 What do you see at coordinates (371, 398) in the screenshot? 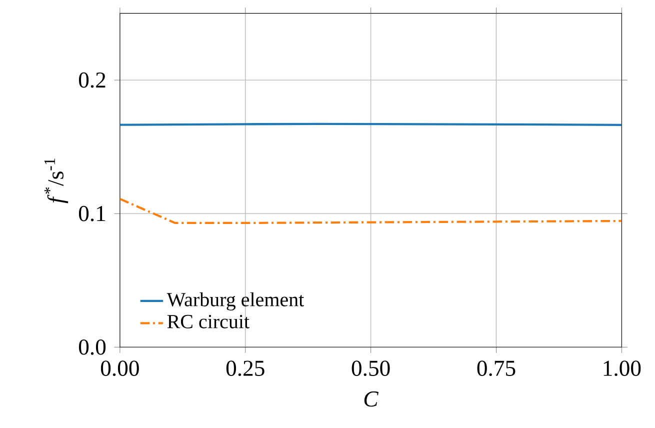
I see `x-axis-title: C` at bounding box center [371, 398].